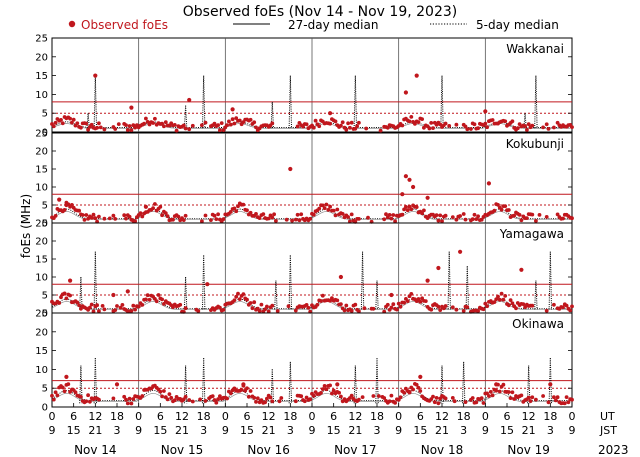 This screenshot has width=640, height=457. I want to click on ut-tick-label: 0, so click(225, 416).